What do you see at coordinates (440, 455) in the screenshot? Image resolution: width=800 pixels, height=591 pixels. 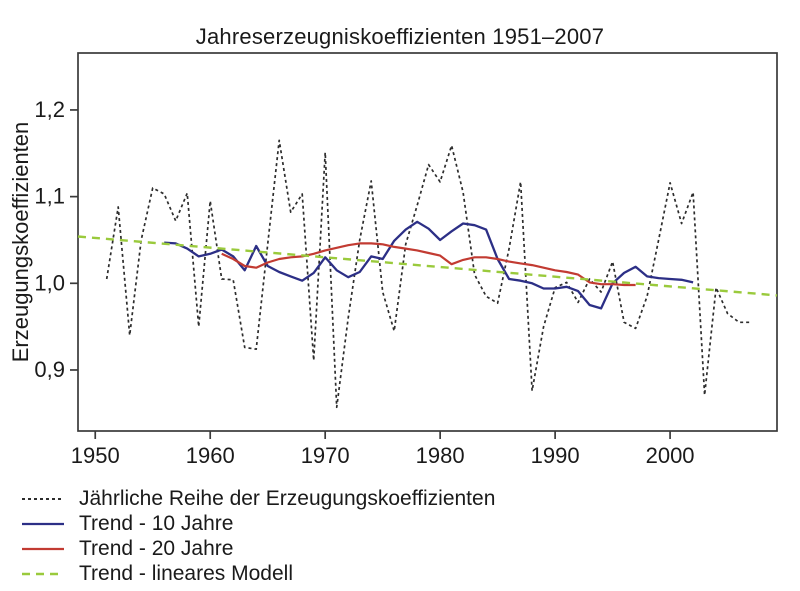 I see `svg-text: 1980` at bounding box center [440, 455].